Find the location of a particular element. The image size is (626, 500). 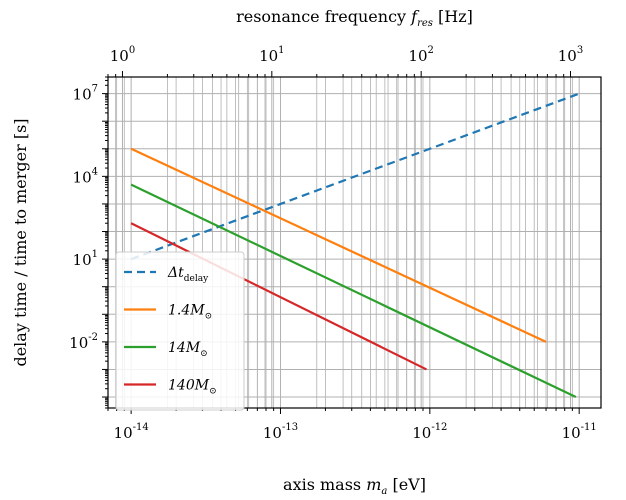

y-tick-label: 10⁴ is located at coordinates (85, 176).